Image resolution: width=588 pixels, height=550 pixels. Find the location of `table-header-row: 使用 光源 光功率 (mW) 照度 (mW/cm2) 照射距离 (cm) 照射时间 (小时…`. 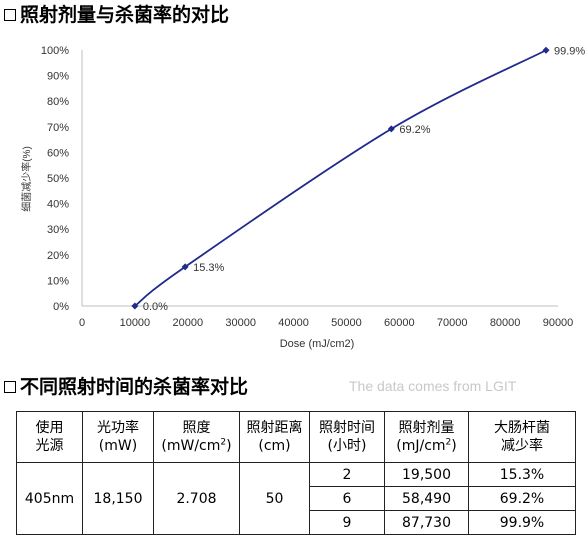

table-header-row: 使用 光源 光功率 (mW) 照度 (mW/cm2) 照射距离 (cm) 照射时间 (小时… is located at coordinates (296, 437).